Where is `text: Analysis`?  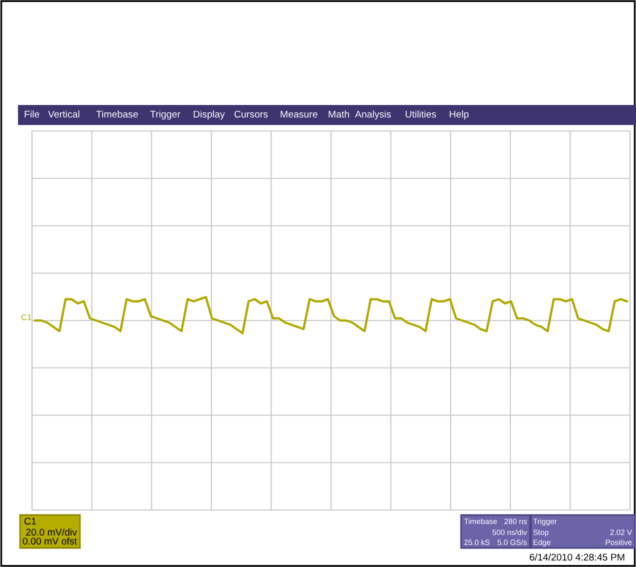
text: Analysis is located at coordinates (373, 115).